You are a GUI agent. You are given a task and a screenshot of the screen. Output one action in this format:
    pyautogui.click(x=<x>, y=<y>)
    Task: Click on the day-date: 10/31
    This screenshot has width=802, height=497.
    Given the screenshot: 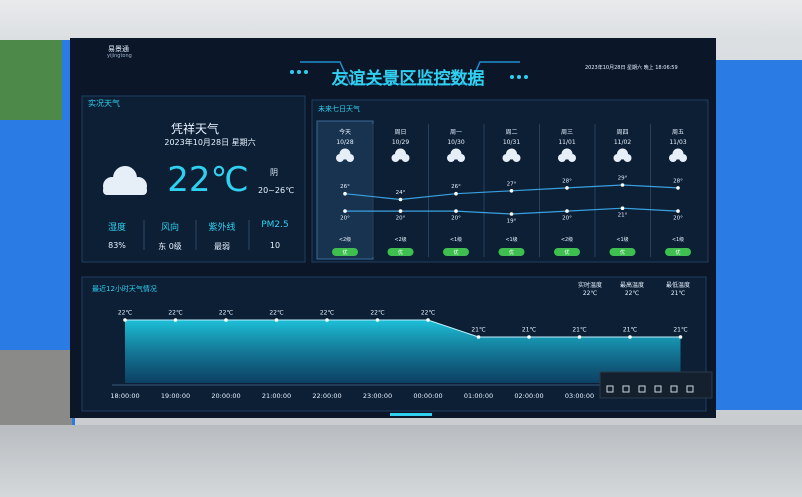 What is the action you would take?
    pyautogui.click(x=511, y=142)
    